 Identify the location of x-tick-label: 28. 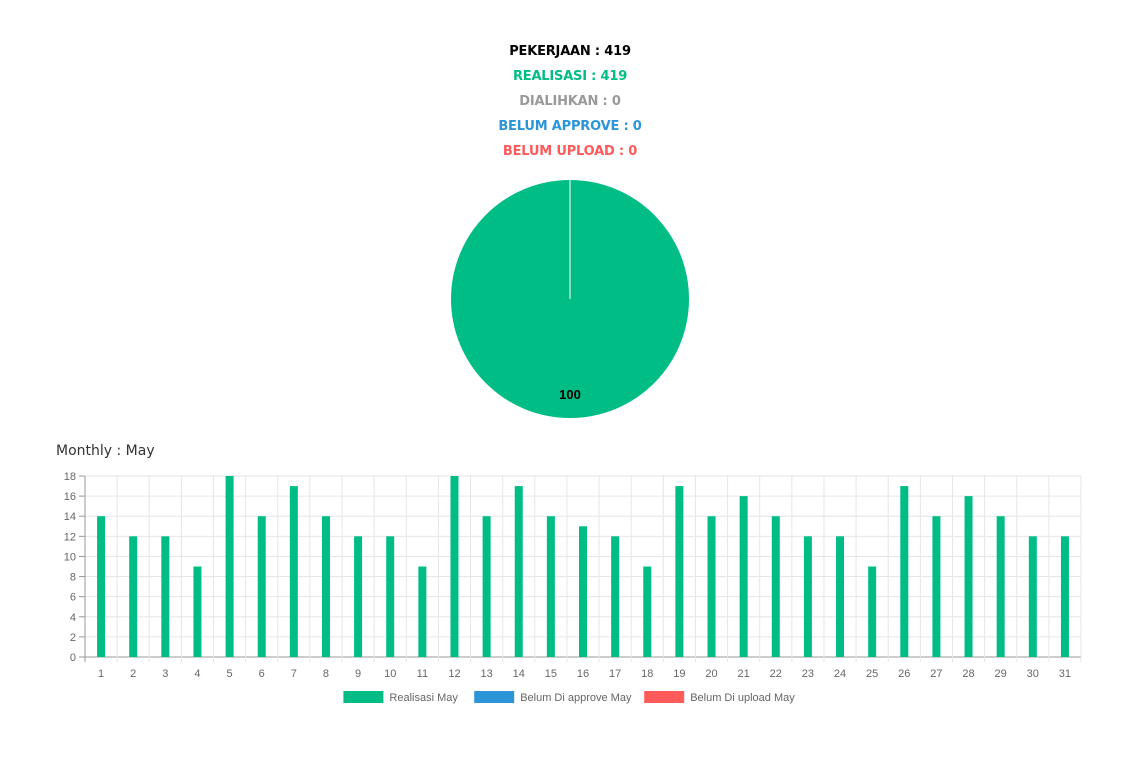
(968, 674).